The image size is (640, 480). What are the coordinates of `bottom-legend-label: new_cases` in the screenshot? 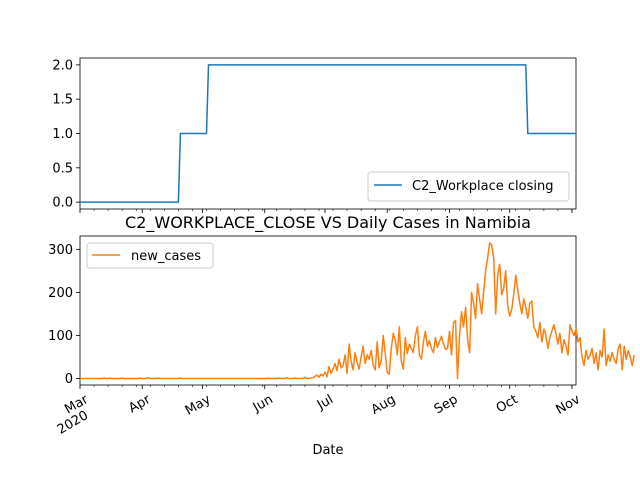 It's located at (166, 256).